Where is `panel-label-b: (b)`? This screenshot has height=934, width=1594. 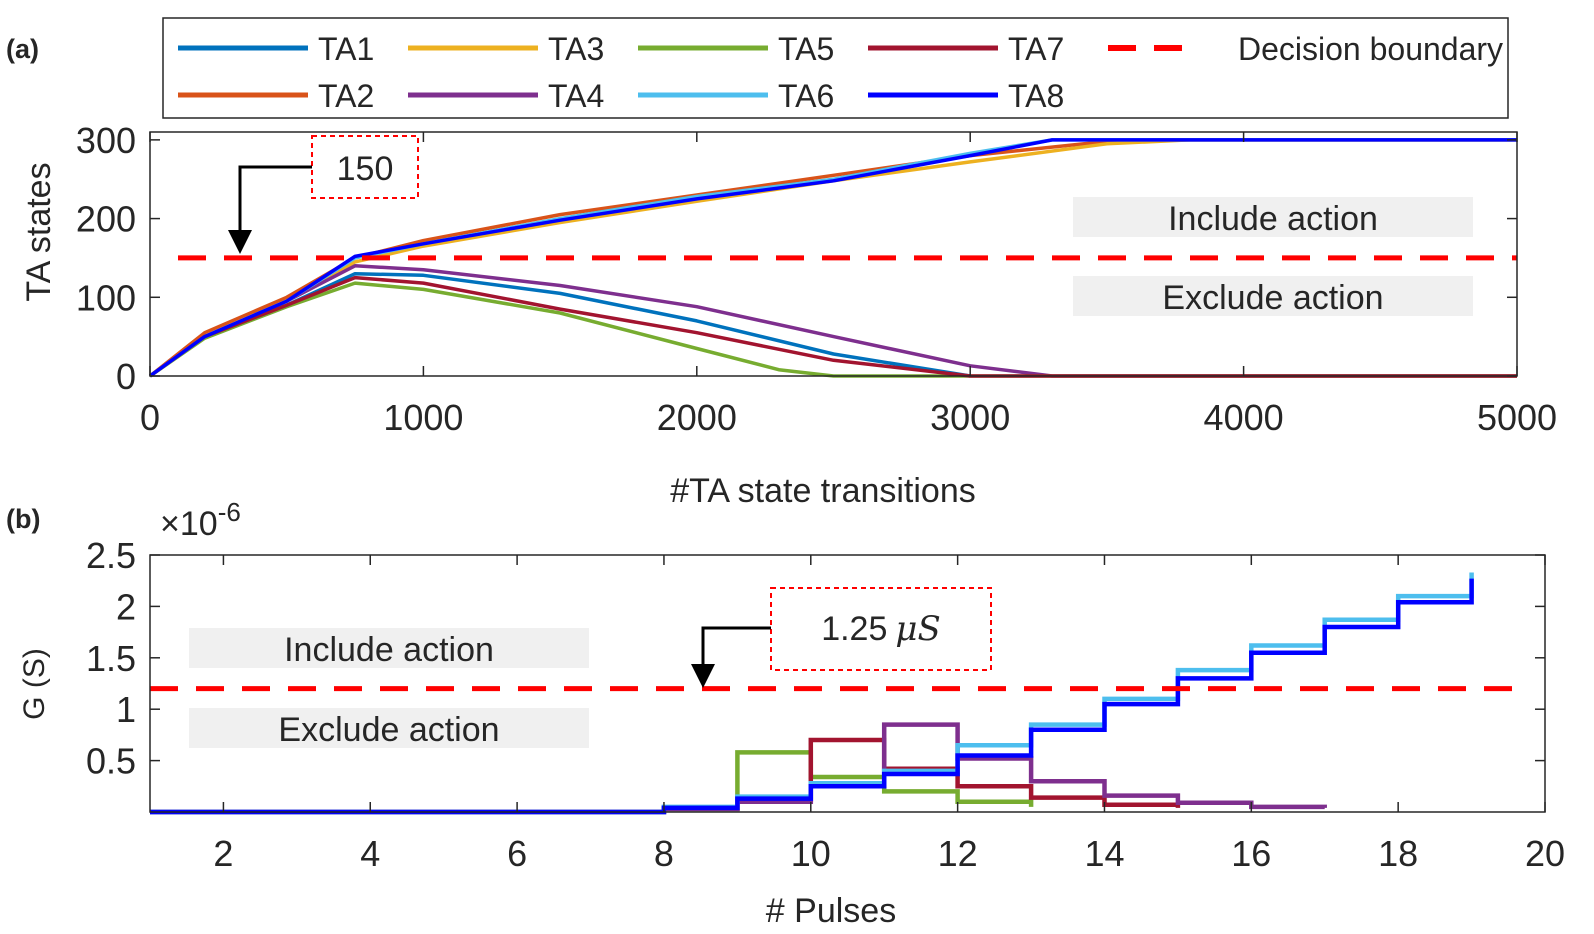 panel-label-b: (b) is located at coordinates (23, 519).